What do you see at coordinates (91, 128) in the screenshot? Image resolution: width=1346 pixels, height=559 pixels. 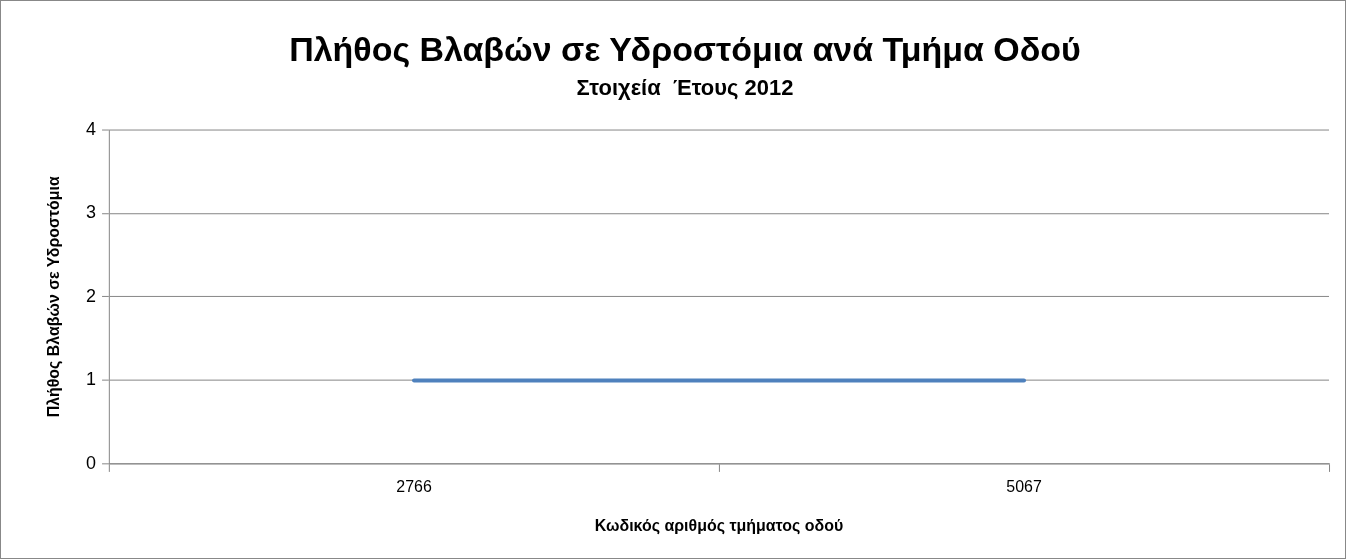 I see `y-tick-label: 4` at bounding box center [91, 128].